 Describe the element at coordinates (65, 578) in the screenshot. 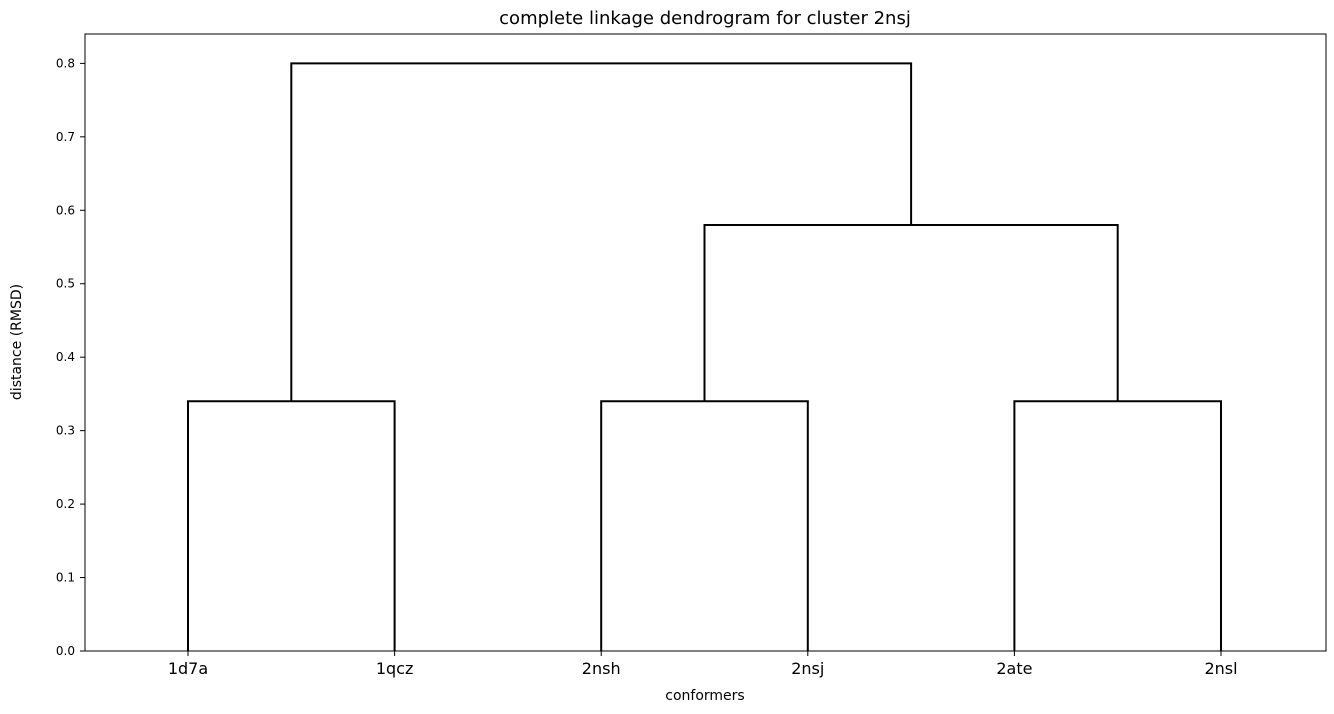

I see `y-tick-label: 0.1` at that location.